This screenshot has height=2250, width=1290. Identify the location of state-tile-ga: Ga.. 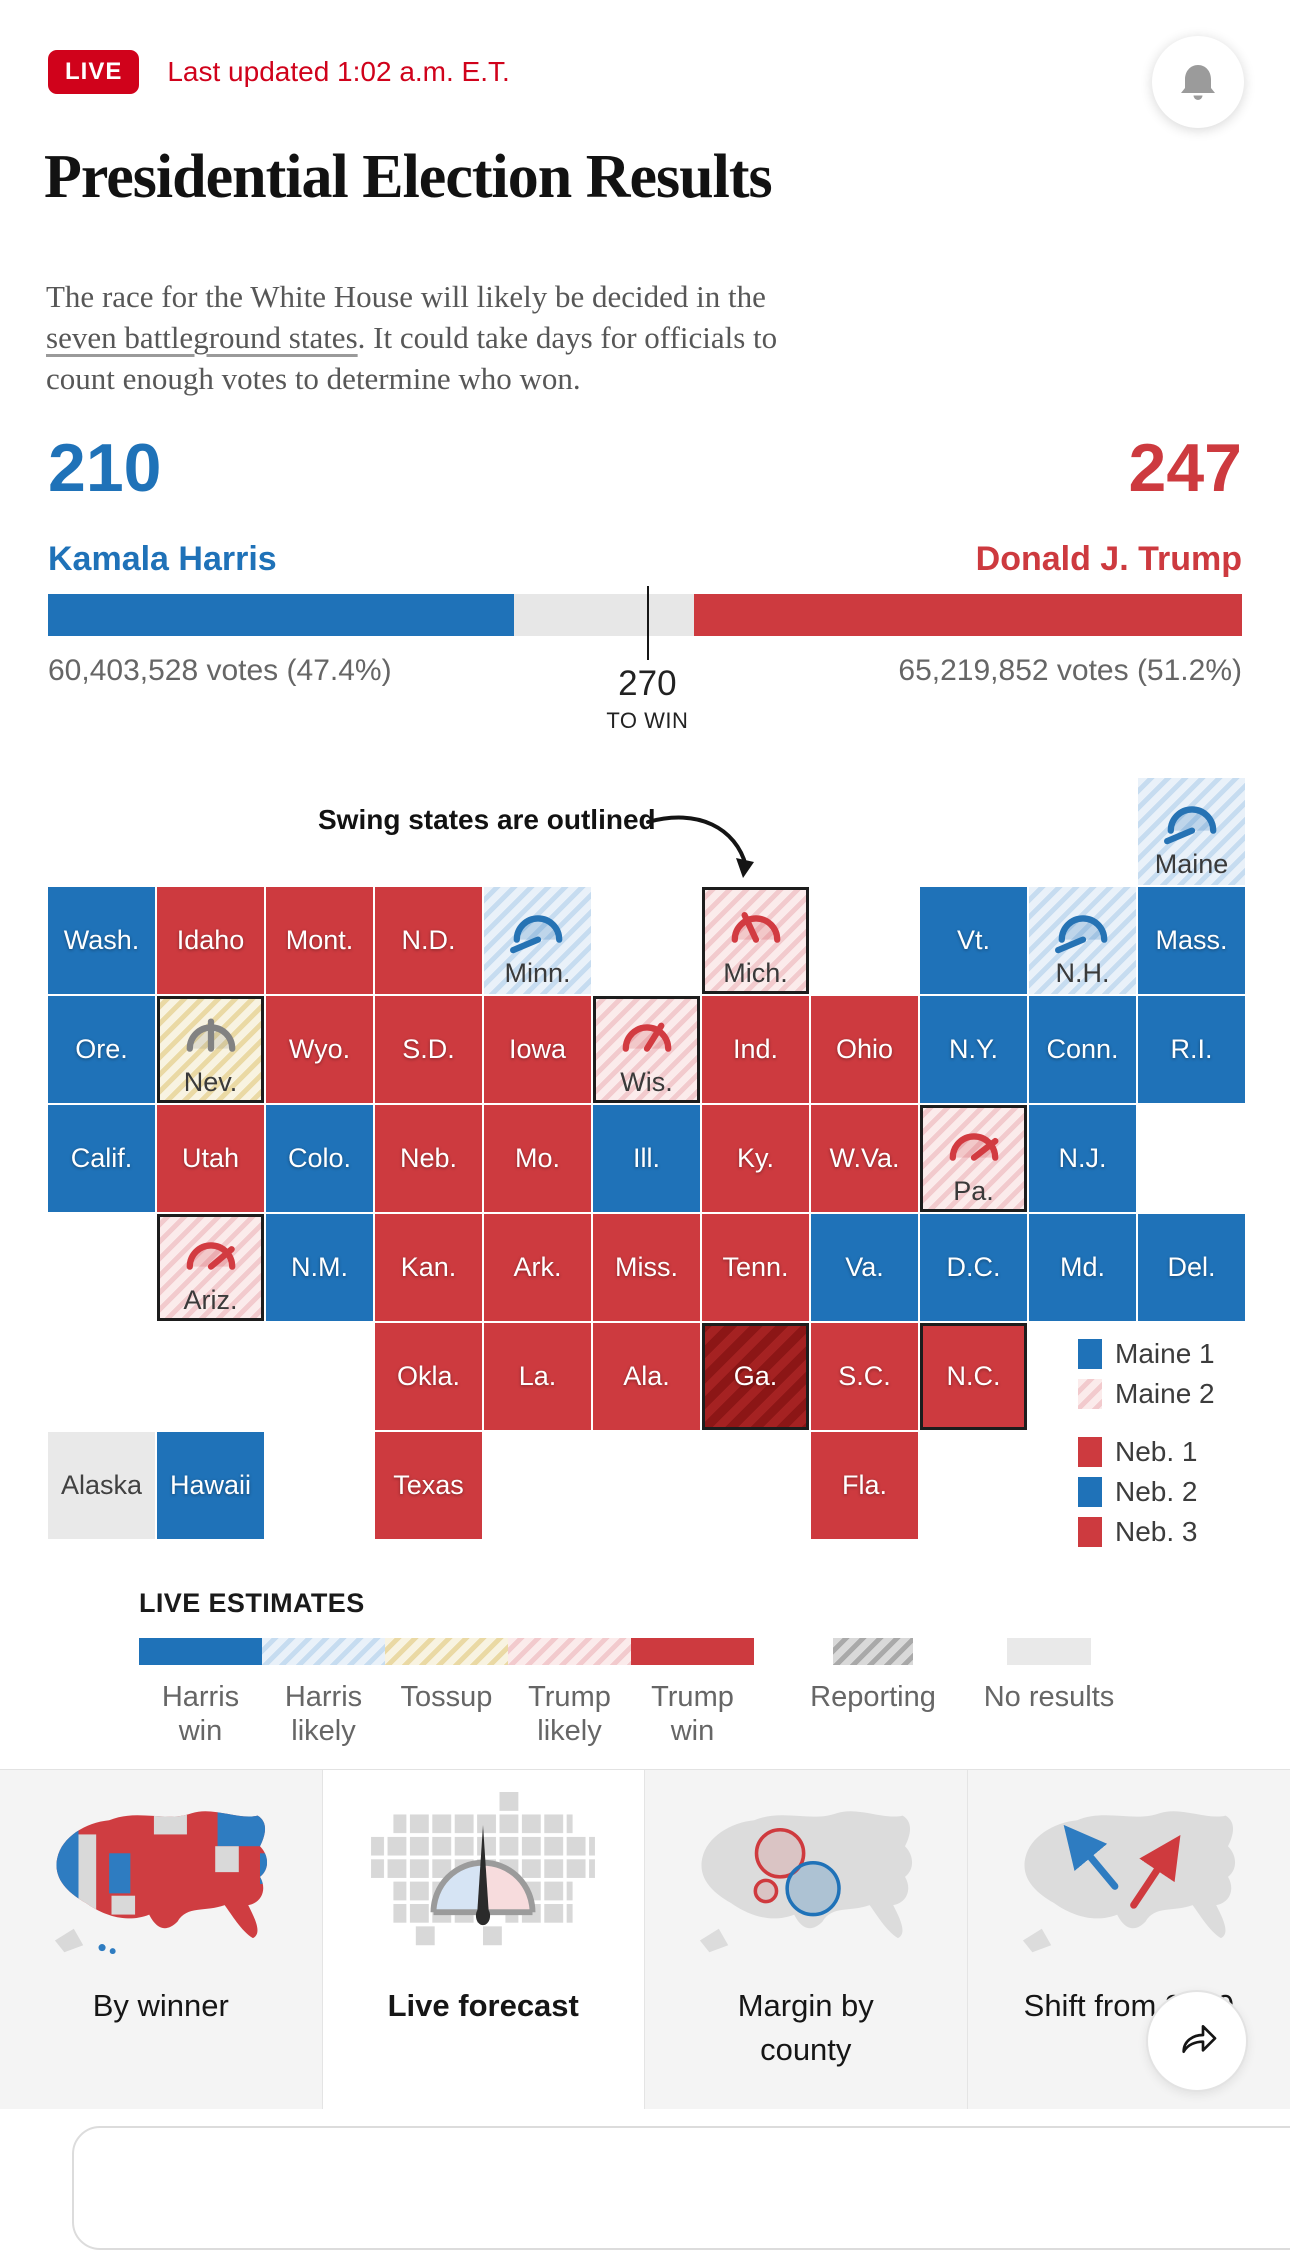
(755, 1376).